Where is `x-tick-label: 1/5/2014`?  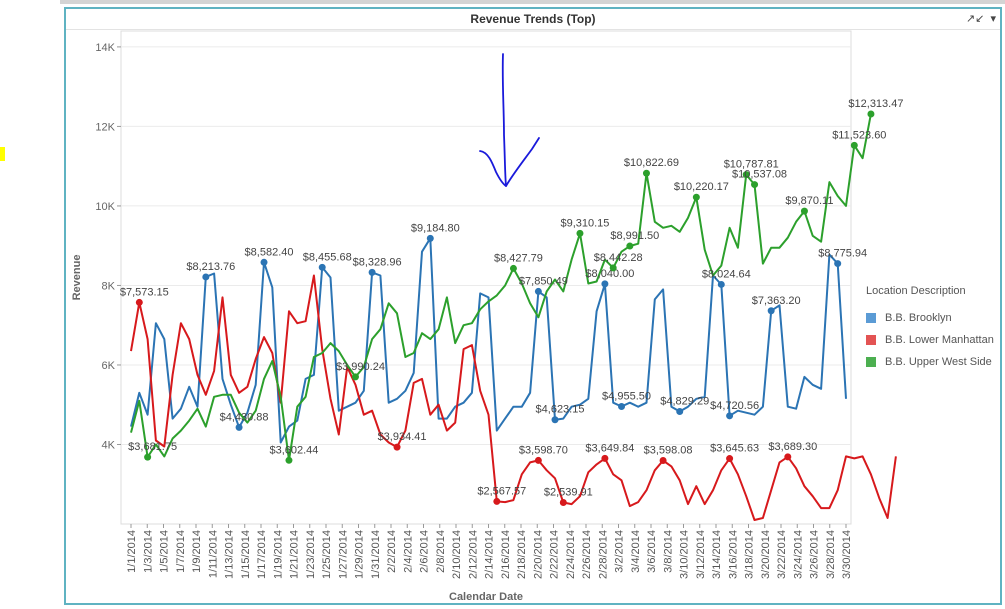
x-tick-label: 1/5/2014 is located at coordinates (165, 551).